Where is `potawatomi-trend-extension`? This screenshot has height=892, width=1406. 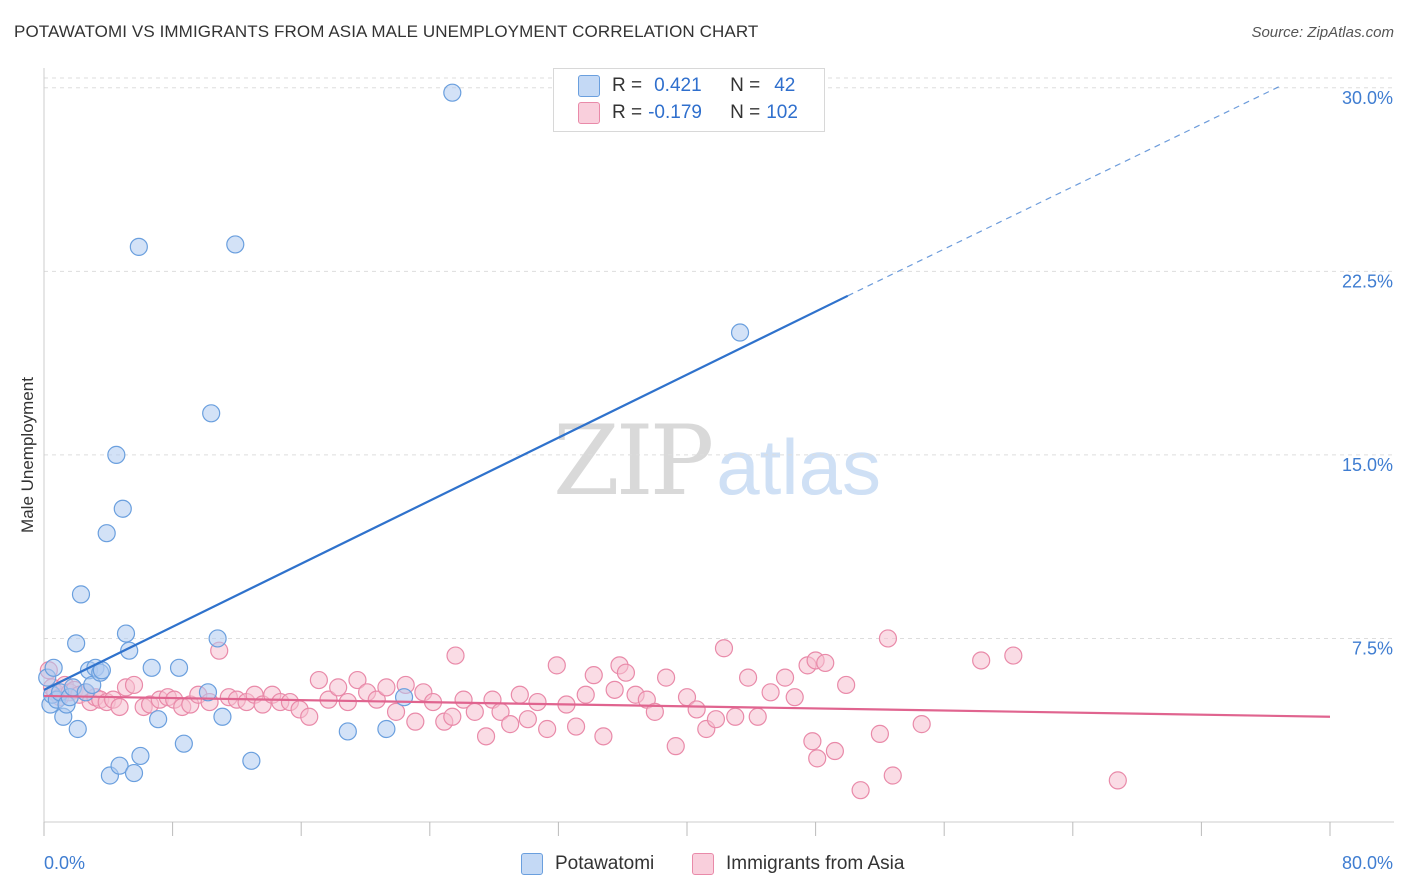
potawatomi-trend-extension is located at coordinates (1065, 190).